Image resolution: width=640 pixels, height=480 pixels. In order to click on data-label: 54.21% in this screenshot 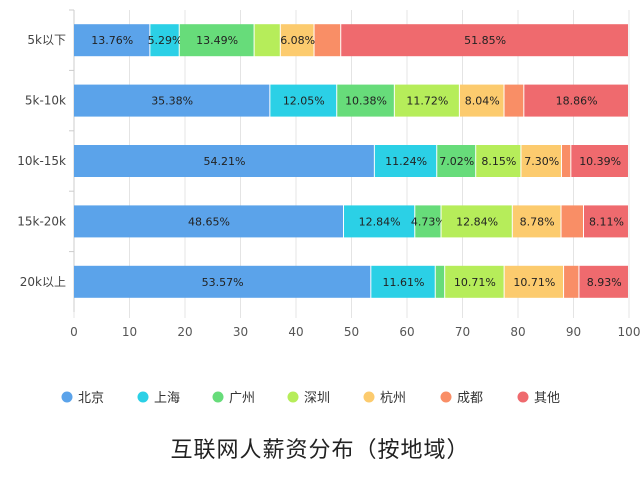, I will do `click(224, 161)`.